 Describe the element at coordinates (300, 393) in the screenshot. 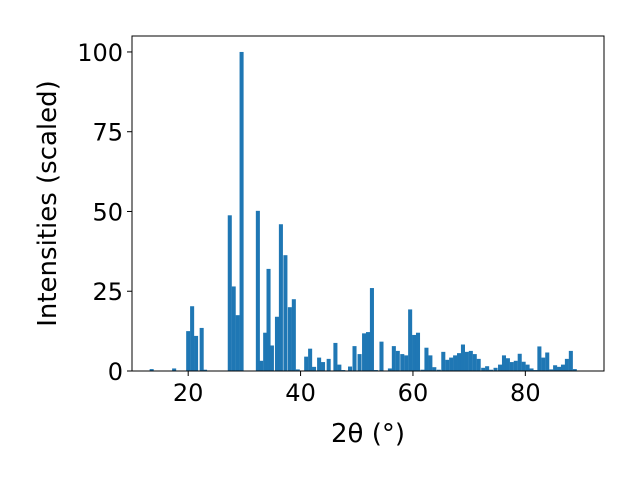

I see `x-tick-label: 40` at that location.